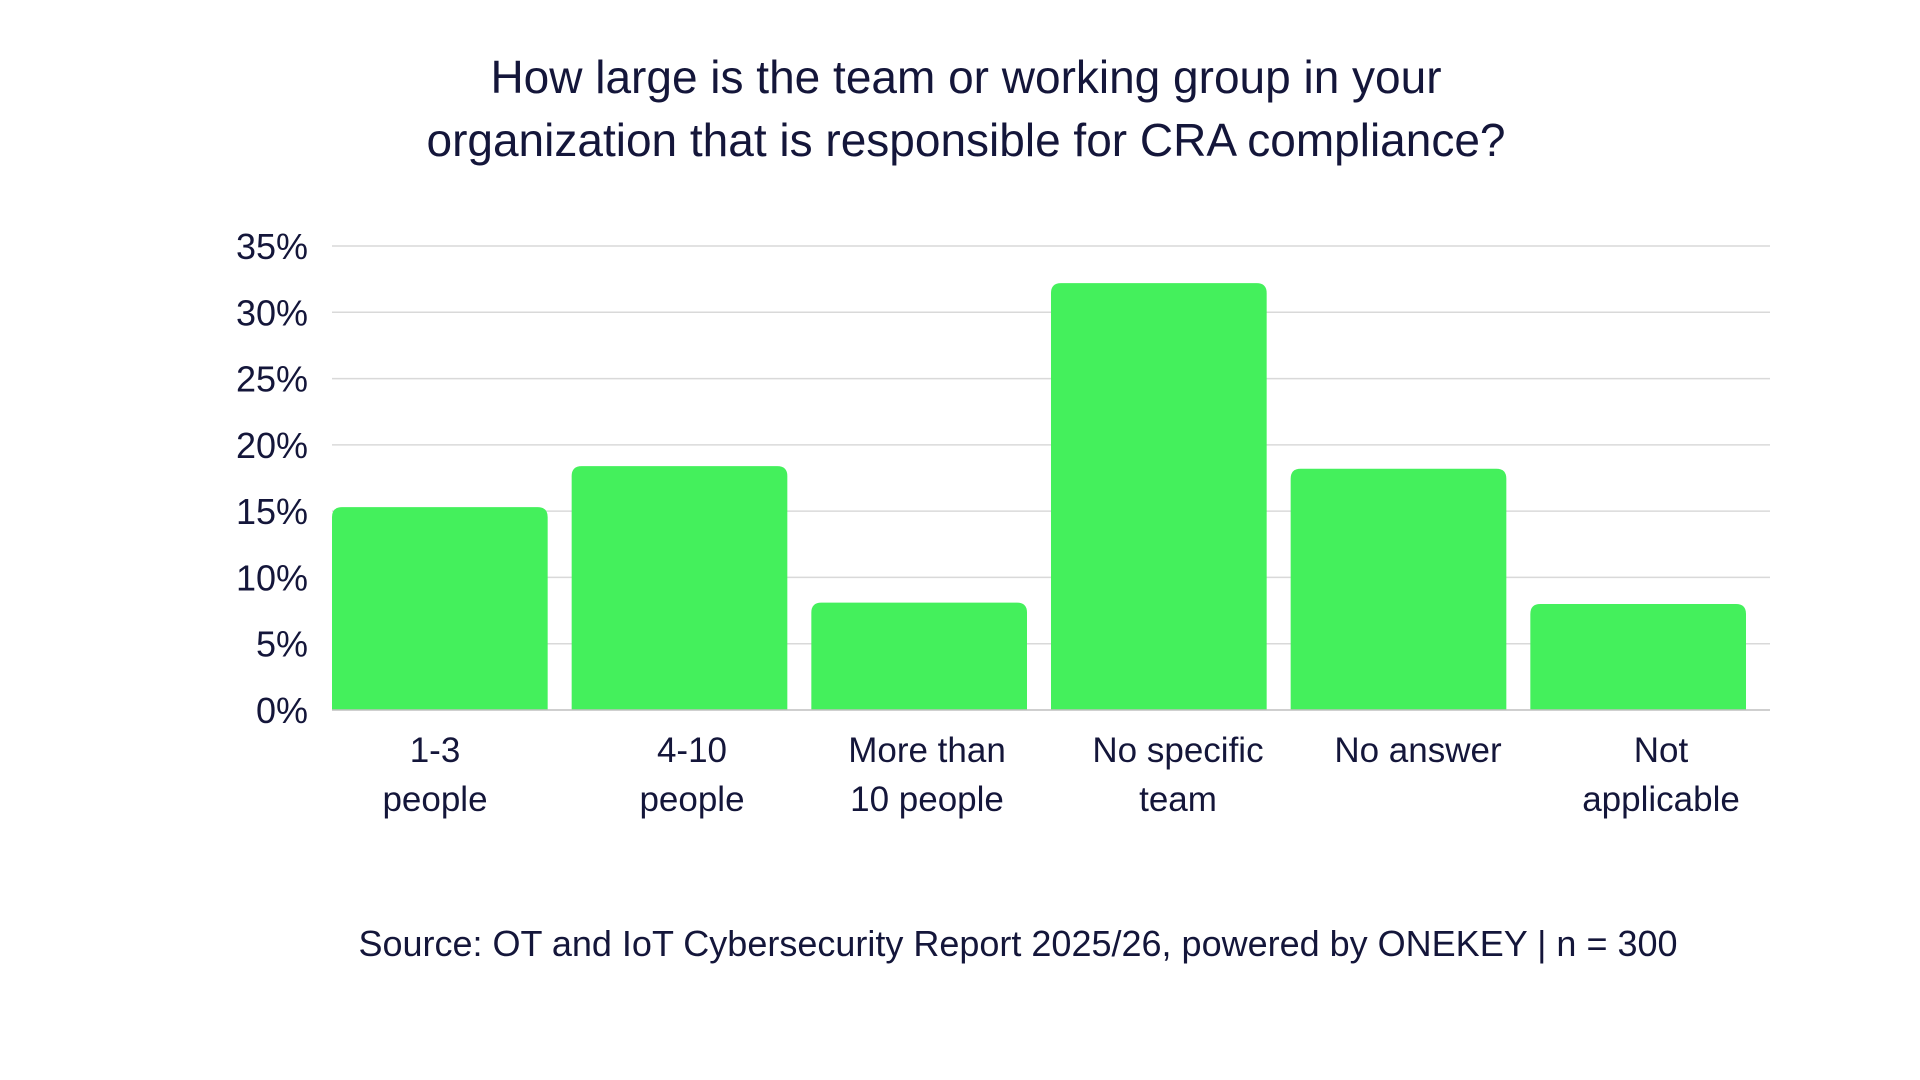 This screenshot has width=1920, height=1080. I want to click on x-category-label-line: No answer, so click(1418, 750).